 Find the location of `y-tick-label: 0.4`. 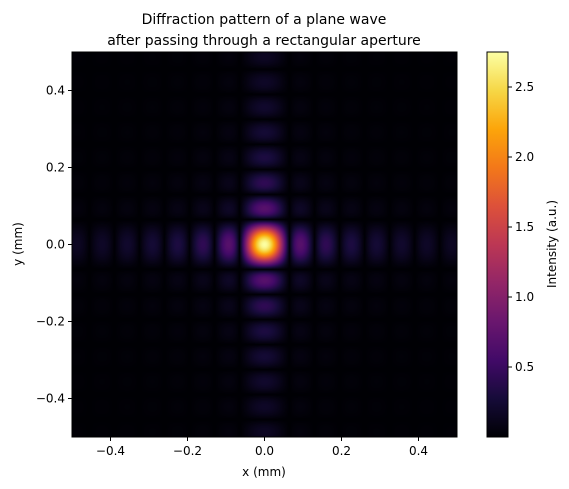

y-tick-label: 0.4 is located at coordinates (55, 91).